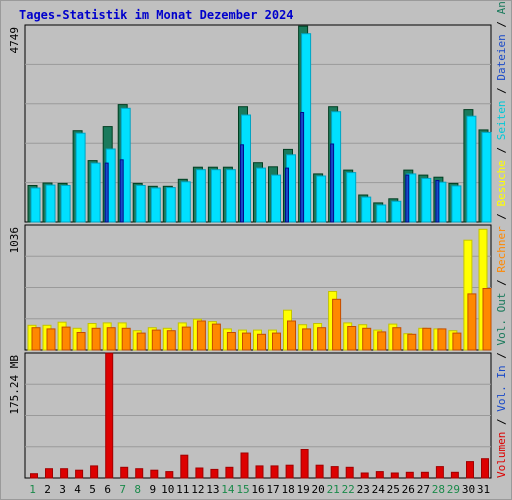 The image size is (512, 500). I want to click on x-tick-label: 15, so click(242, 489).